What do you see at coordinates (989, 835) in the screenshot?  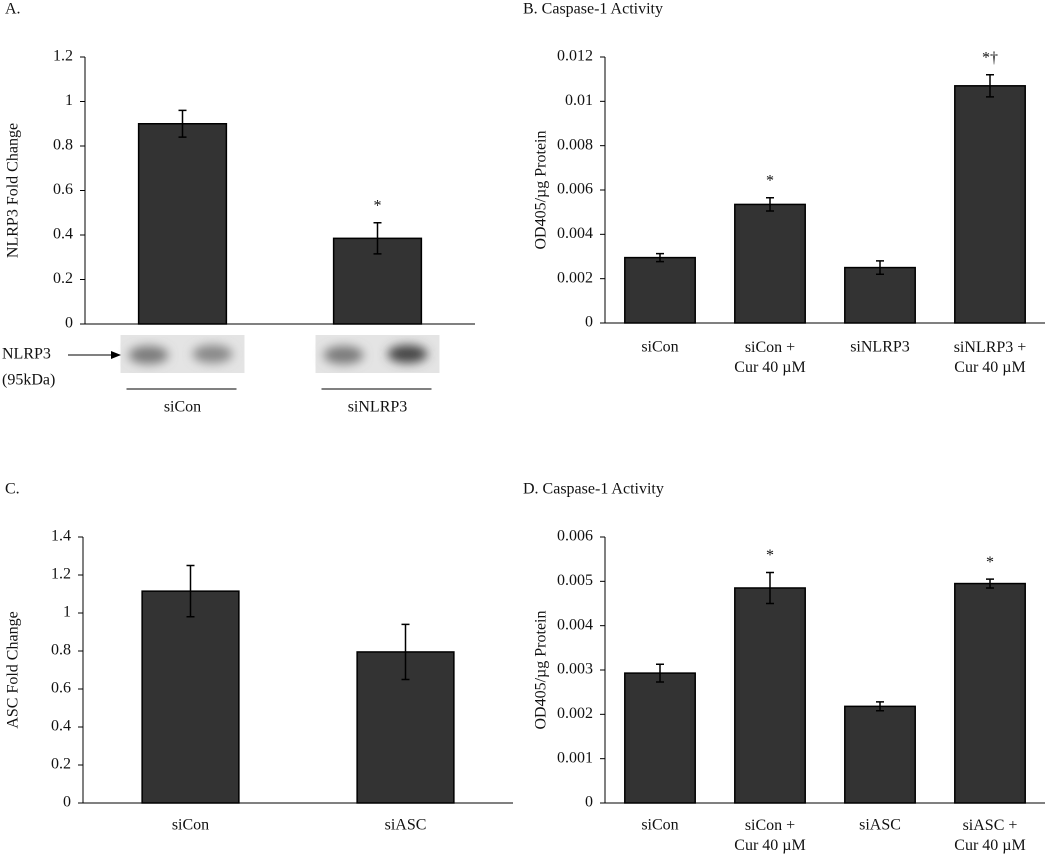 I see `x-tick-label: siASC + Cur 40 µM` at bounding box center [989, 835].